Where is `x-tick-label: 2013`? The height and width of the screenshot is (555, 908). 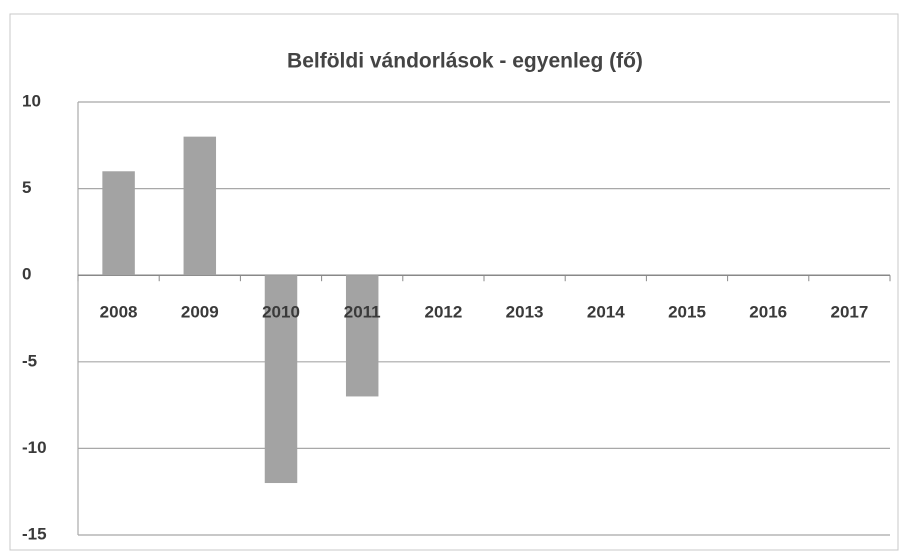
x-tick-label: 2013 is located at coordinates (525, 311).